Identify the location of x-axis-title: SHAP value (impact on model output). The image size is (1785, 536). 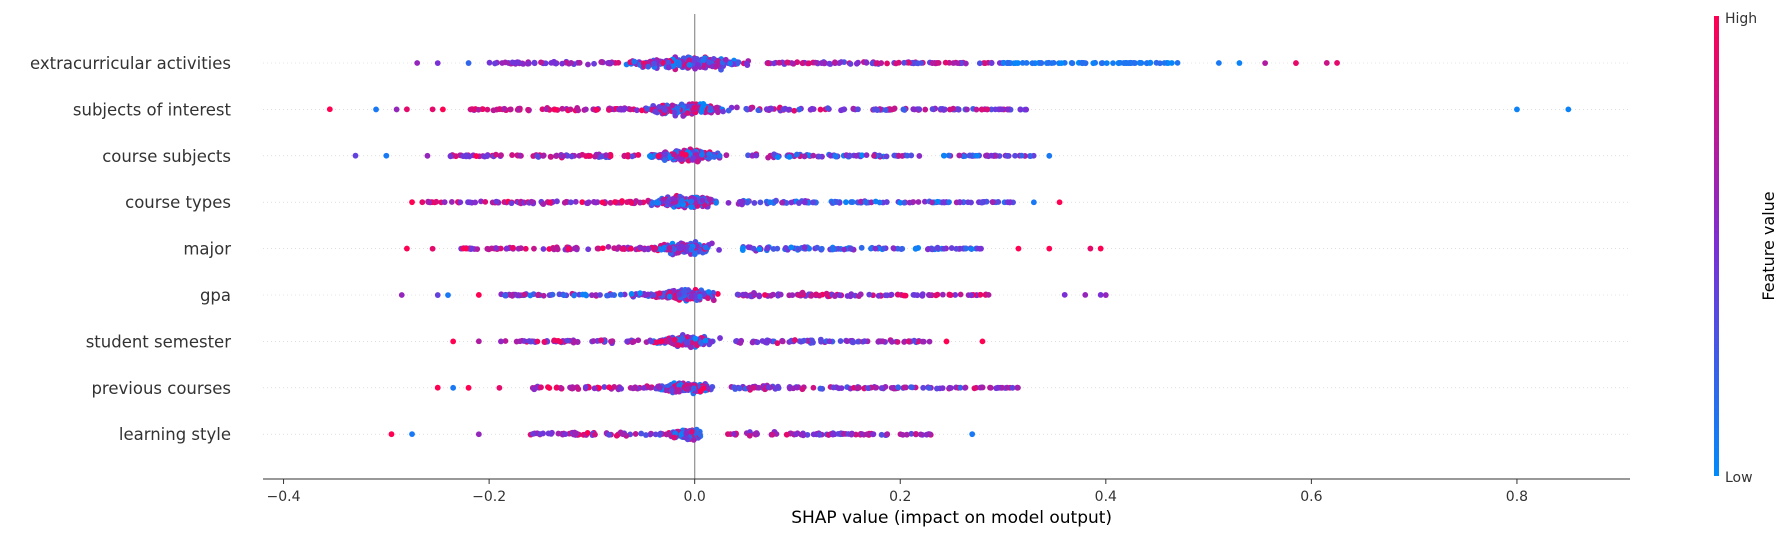
(951, 518).